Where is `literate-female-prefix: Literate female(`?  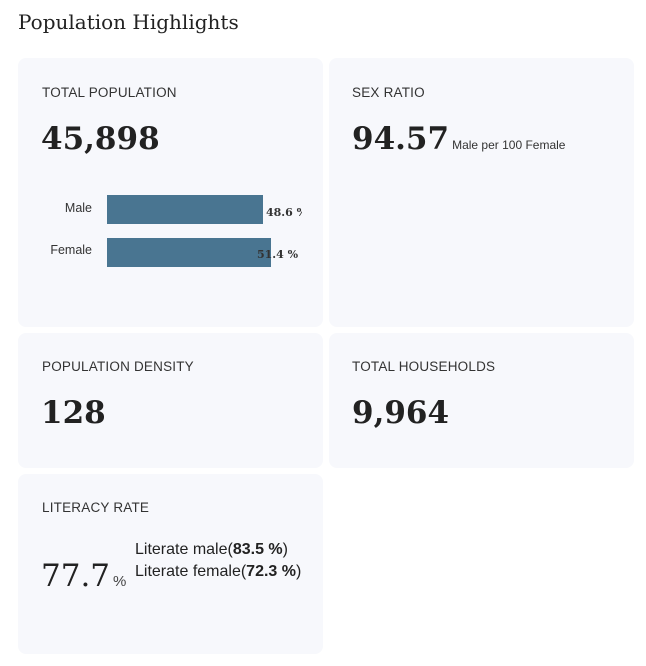
literate-female-prefix: Literate female( is located at coordinates (191, 571).